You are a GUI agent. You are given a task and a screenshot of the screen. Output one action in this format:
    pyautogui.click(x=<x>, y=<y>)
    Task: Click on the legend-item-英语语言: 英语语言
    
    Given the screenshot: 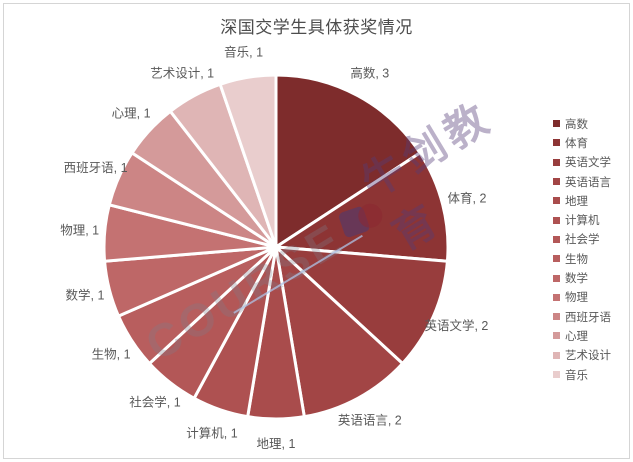 What is the action you would take?
    pyautogui.click(x=582, y=181)
    